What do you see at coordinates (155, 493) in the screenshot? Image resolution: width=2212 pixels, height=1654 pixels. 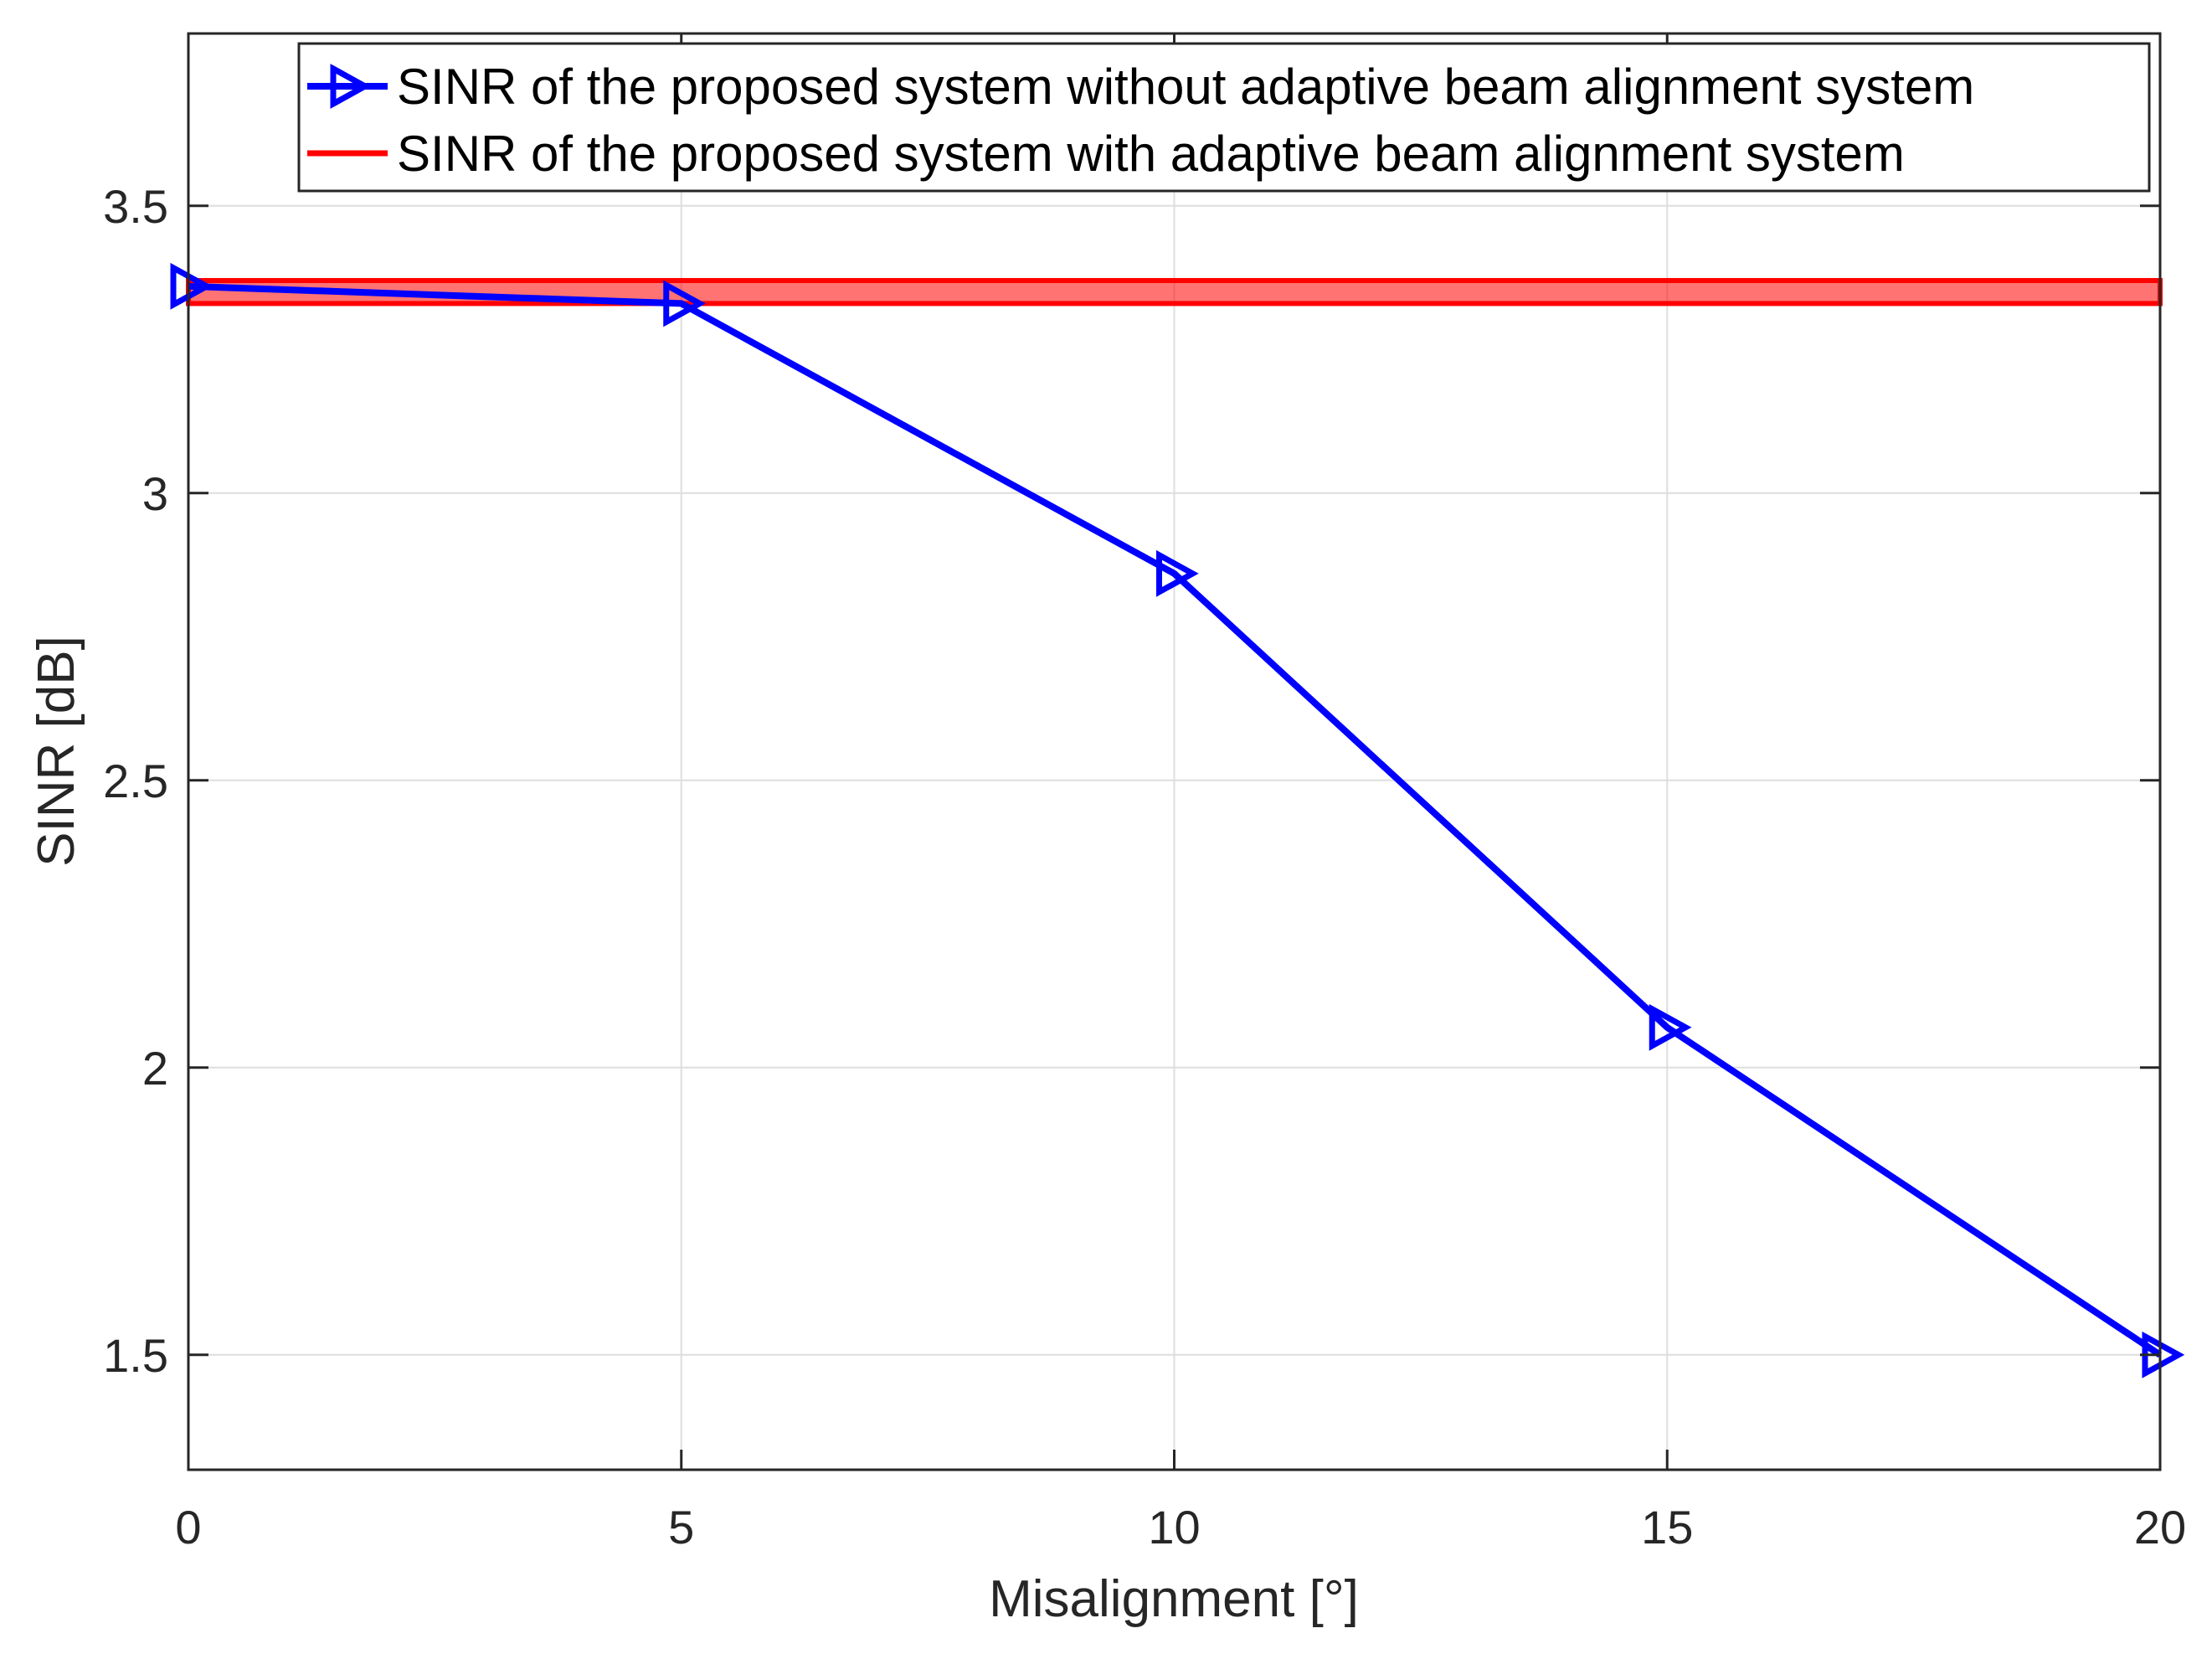 I see `y-tick-label-3: 3` at bounding box center [155, 493].